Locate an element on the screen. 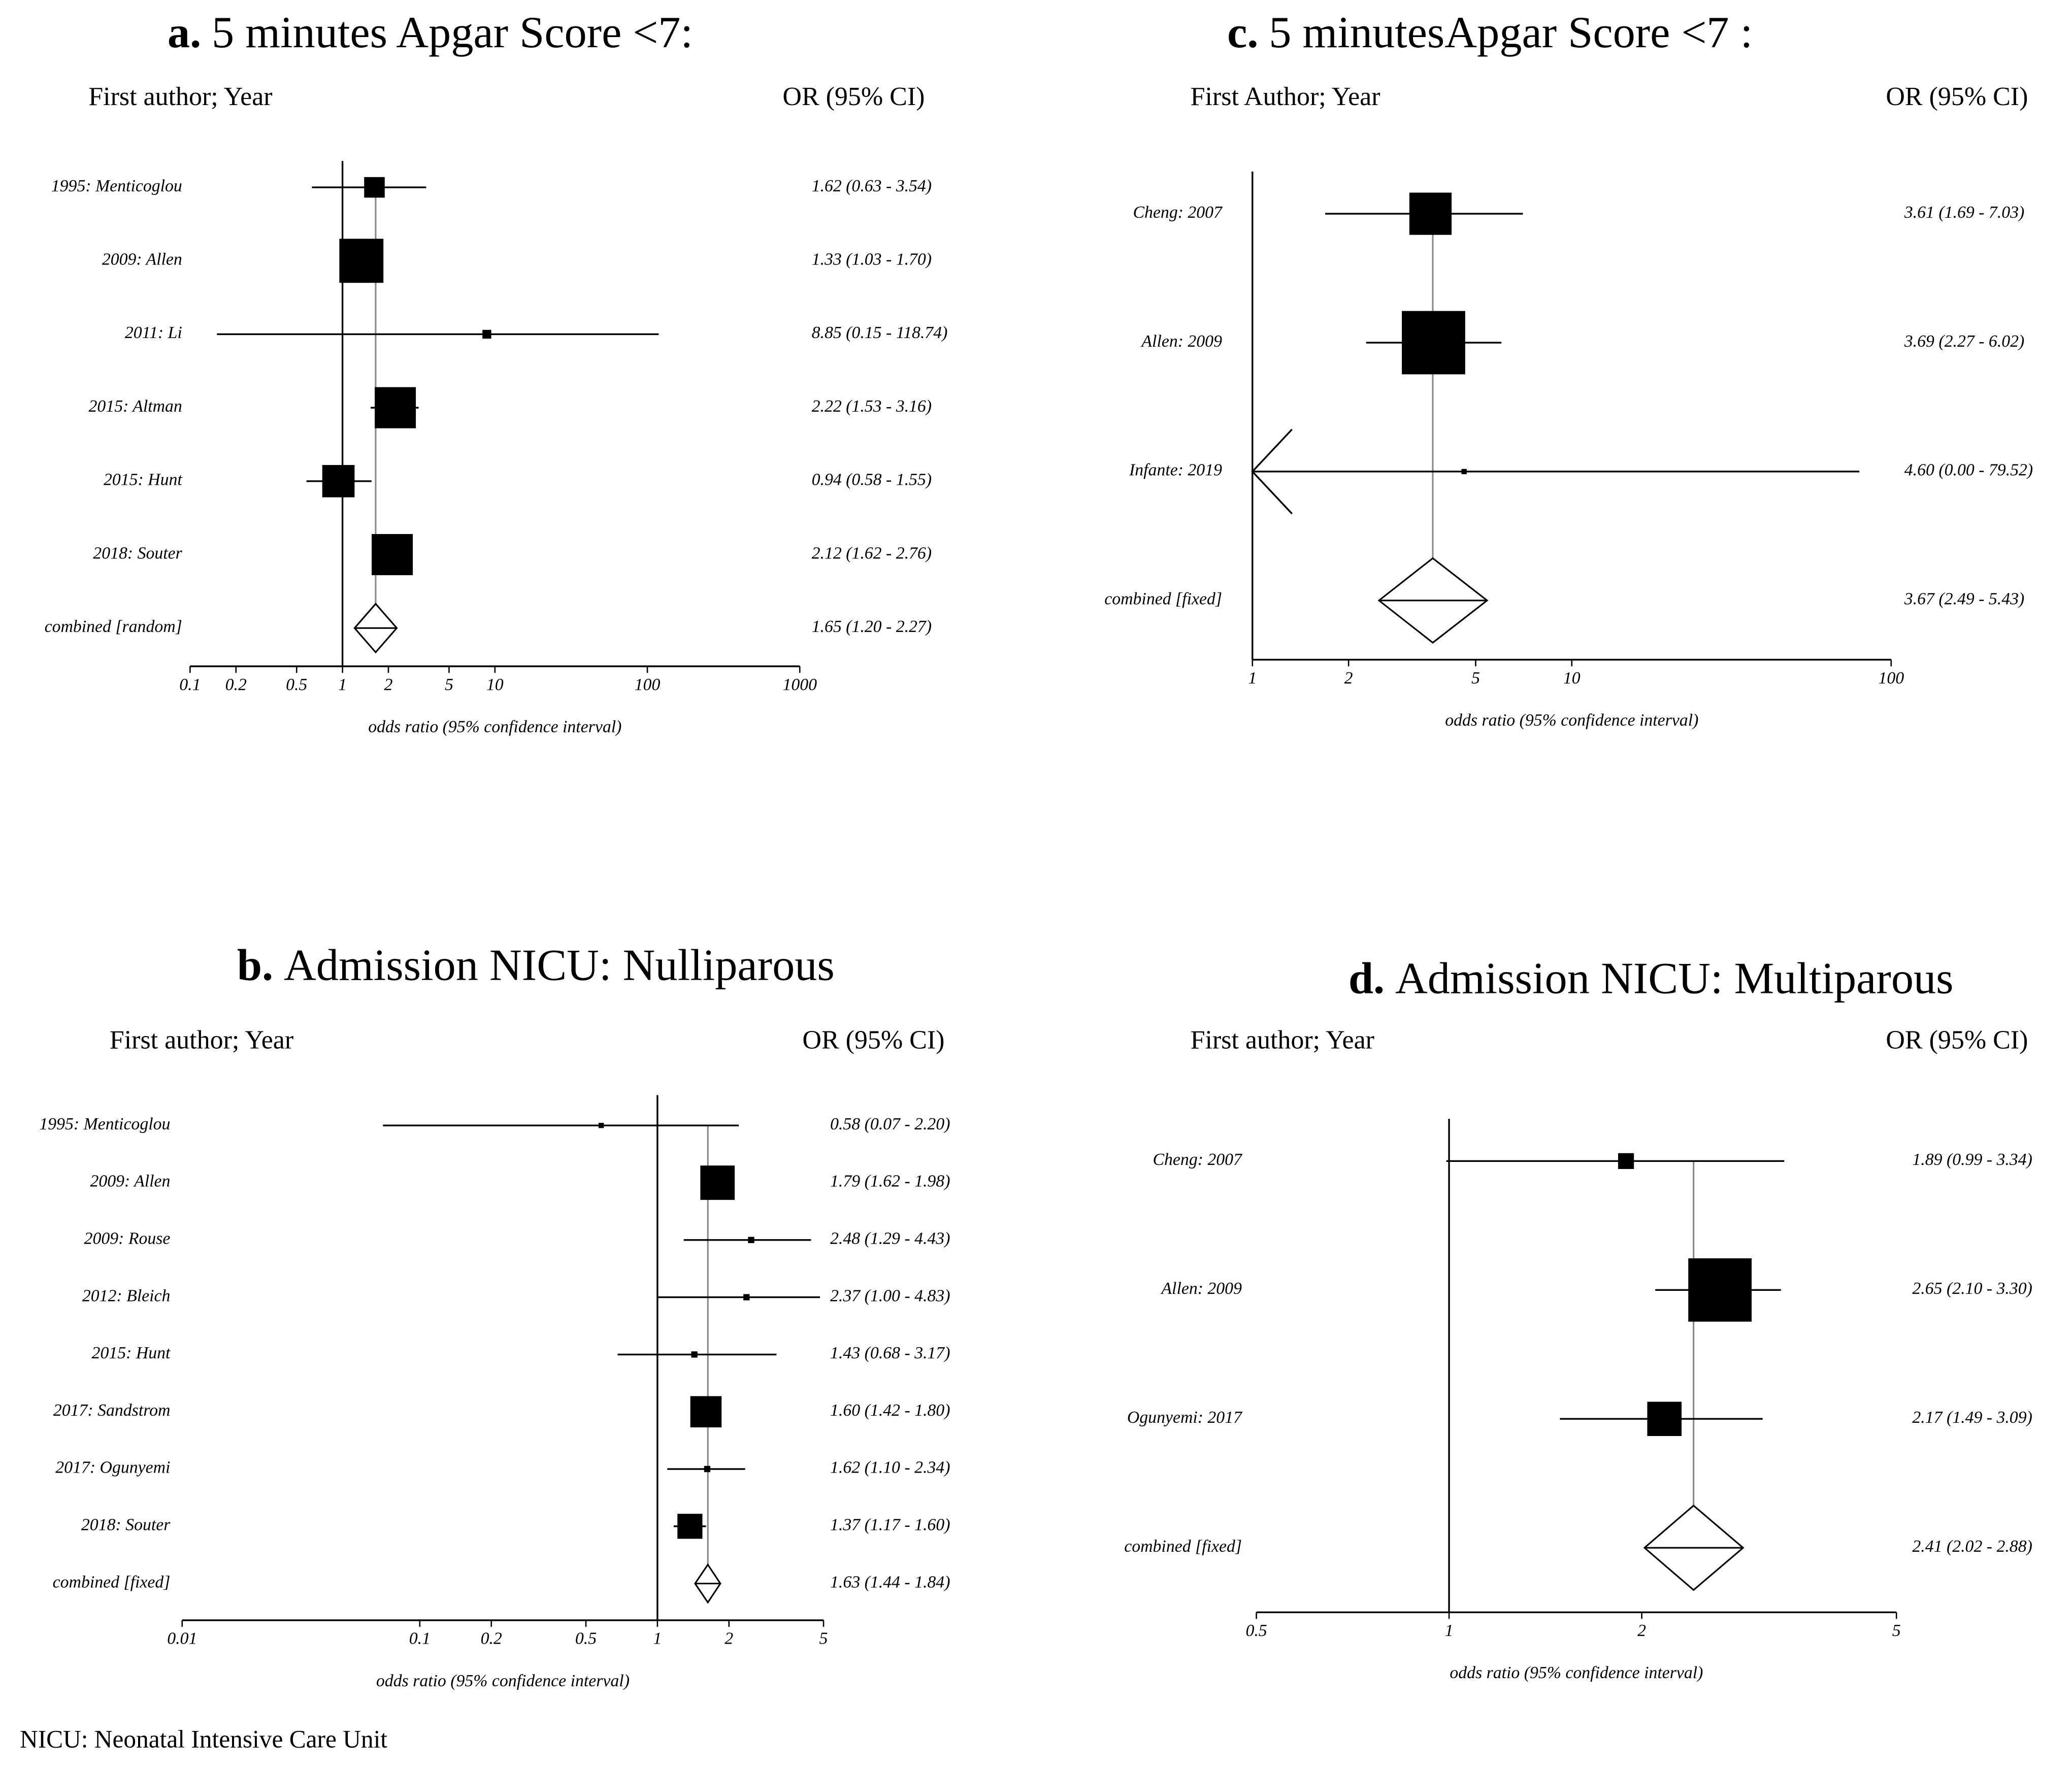 This screenshot has height=1768, width=2072. value-label: 0.58 (0.07 - 2.20) is located at coordinates (890, 1124).